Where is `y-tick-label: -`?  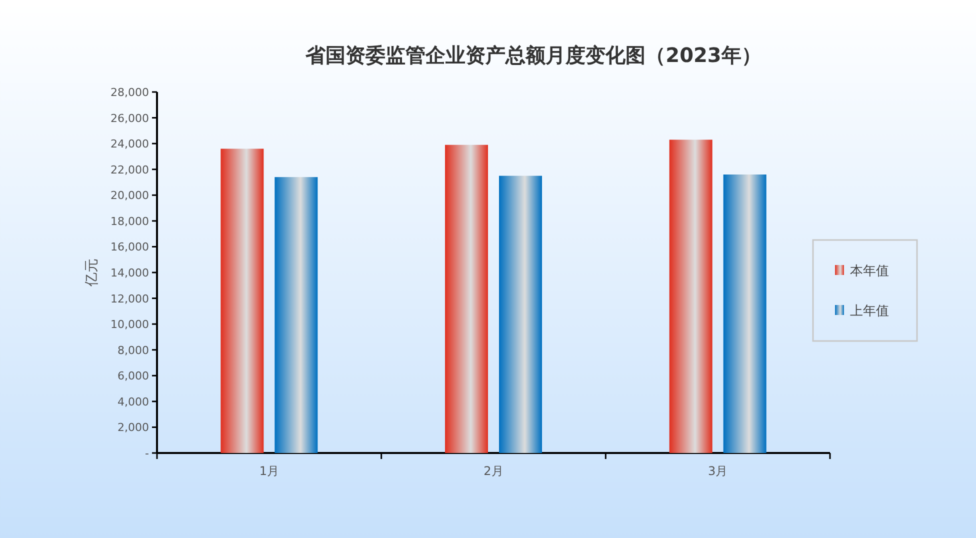
y-tick-label: - is located at coordinates (147, 453).